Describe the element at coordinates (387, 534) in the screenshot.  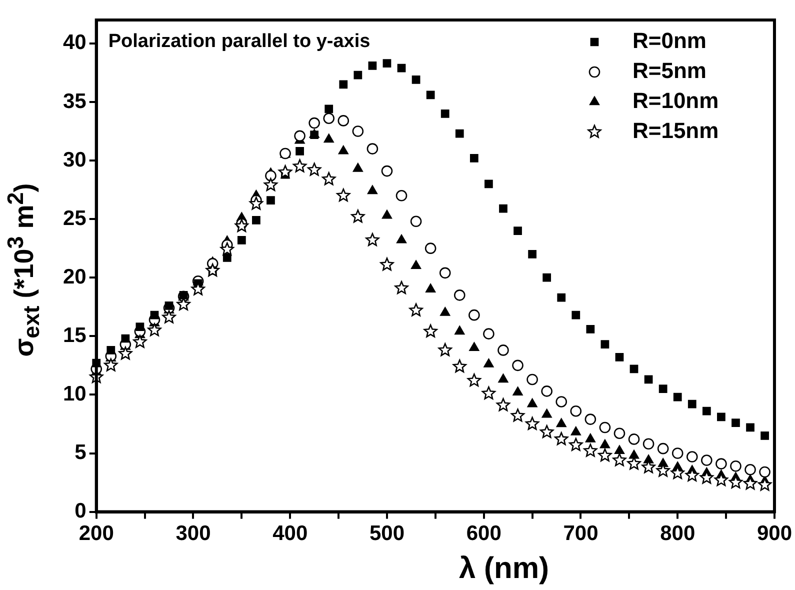
I see `x-tick-label: 500` at that location.